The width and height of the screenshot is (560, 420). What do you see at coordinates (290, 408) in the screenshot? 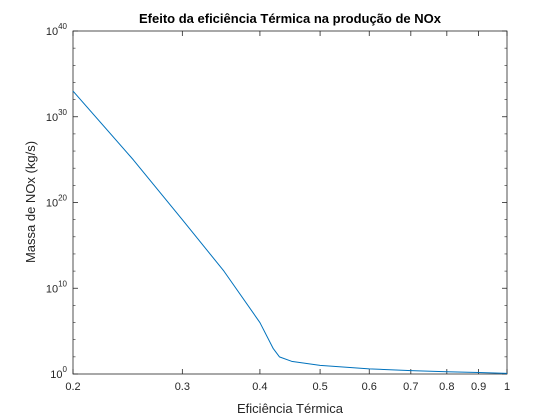
I see `x-axis-label: Eficiência Térmica` at bounding box center [290, 408].